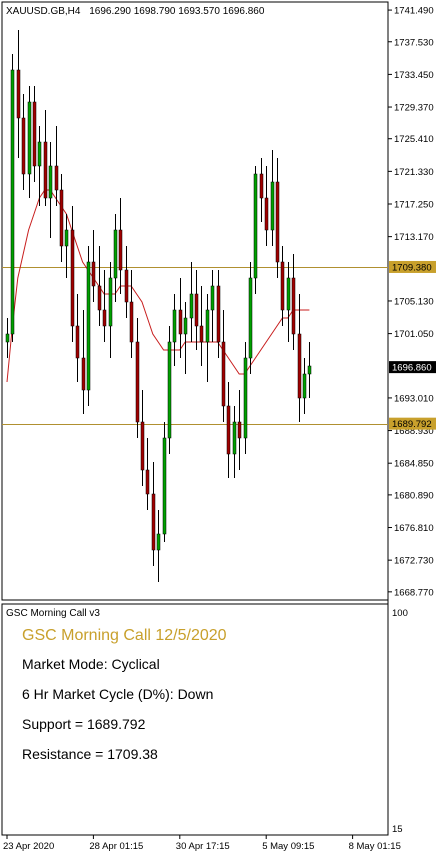  Describe the element at coordinates (414, 464) in the screenshot. I see `y-tick-label: 1684.850` at that location.